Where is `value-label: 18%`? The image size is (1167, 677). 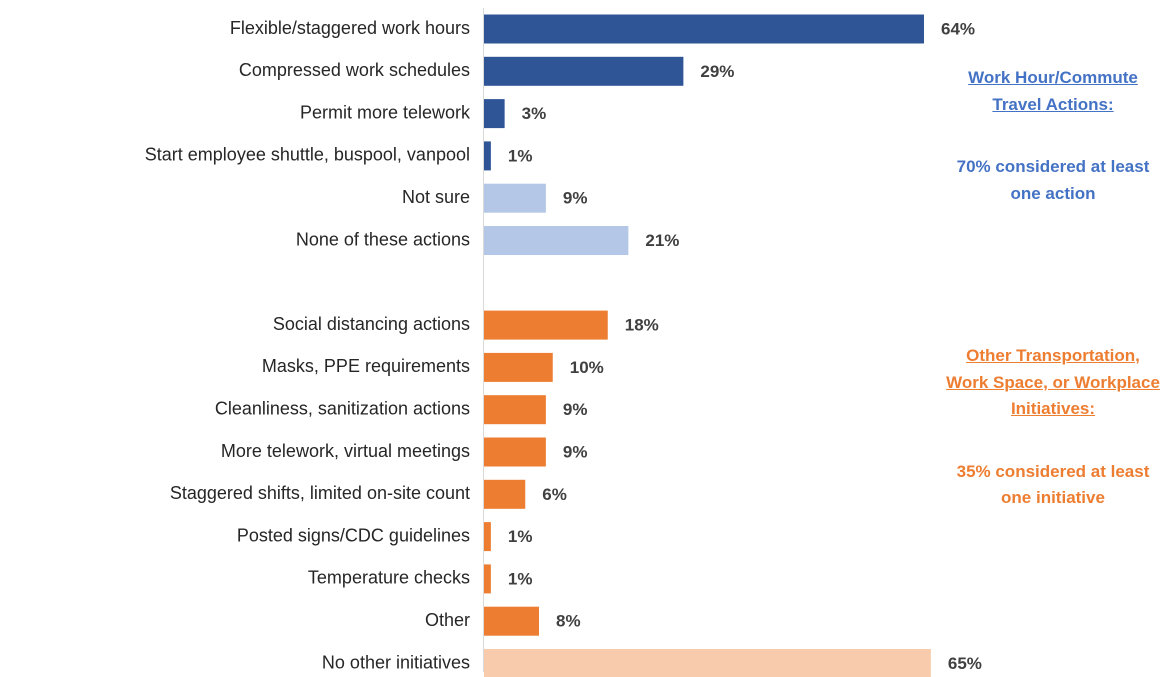
value-label: 18% is located at coordinates (642, 325).